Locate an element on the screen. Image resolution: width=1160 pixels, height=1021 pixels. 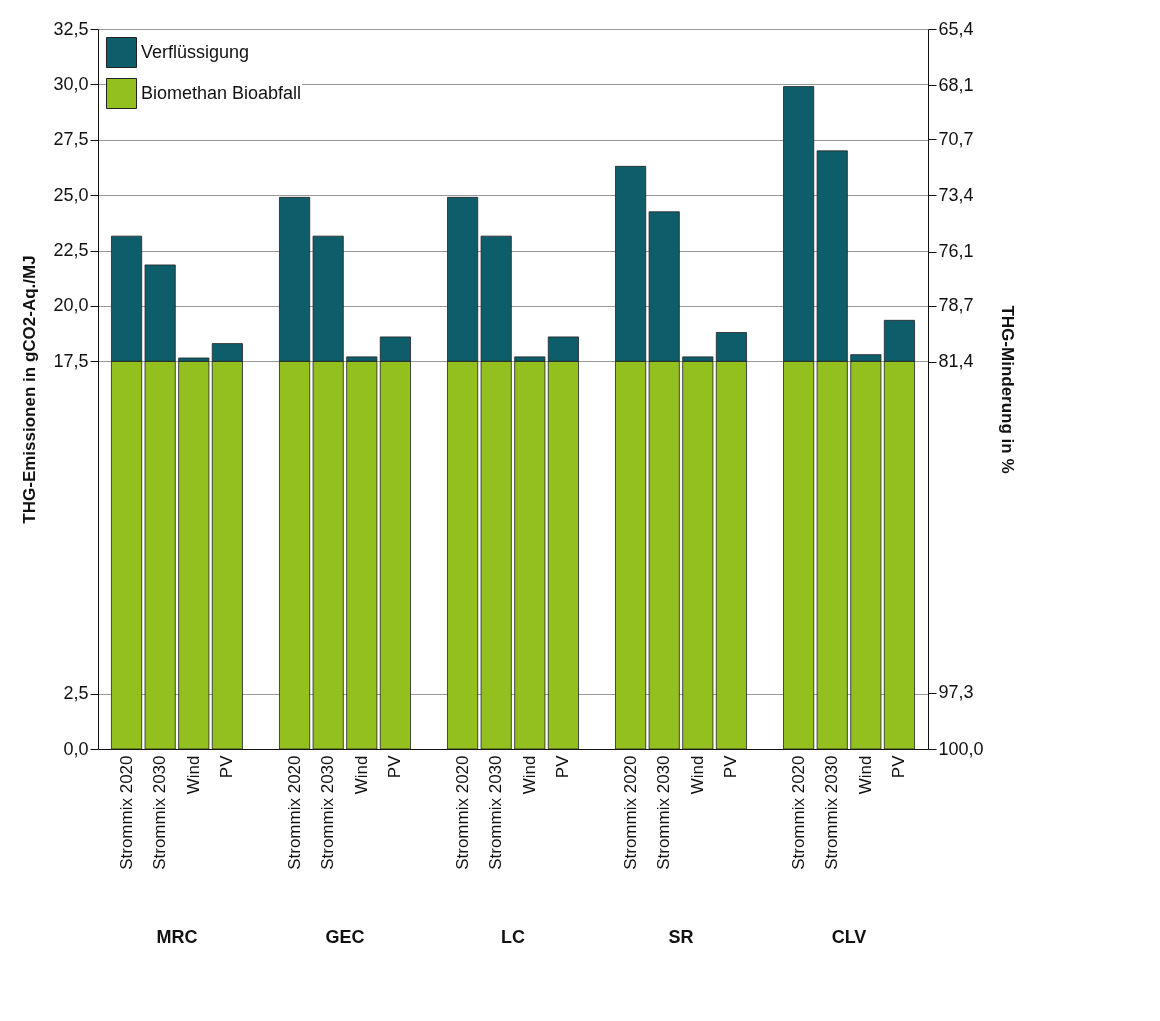
y2-tick-label: 68,1 is located at coordinates (956, 84).